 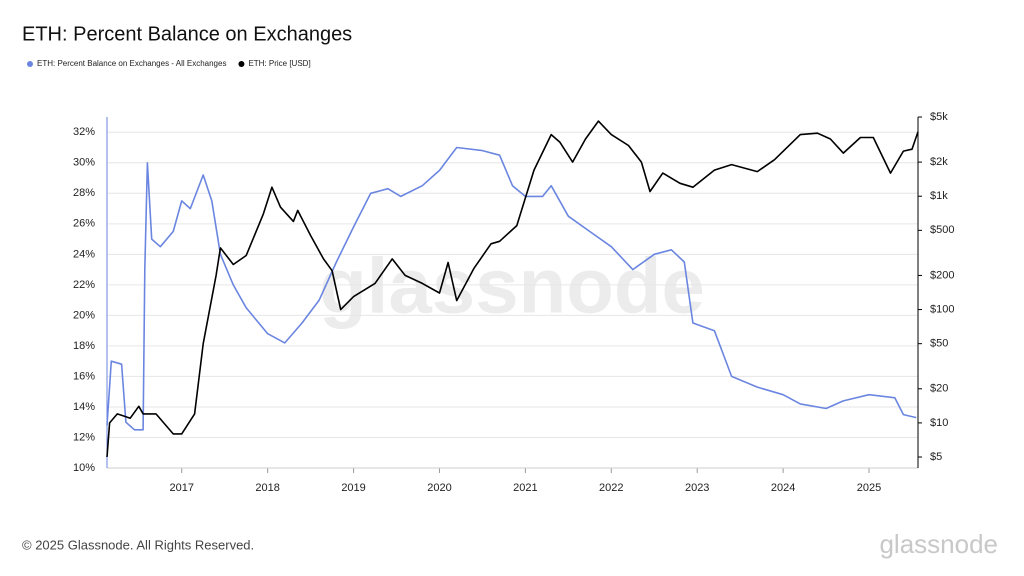 What do you see at coordinates (84, 163) in the screenshot?
I see `y-tick-label: 30%` at bounding box center [84, 163].